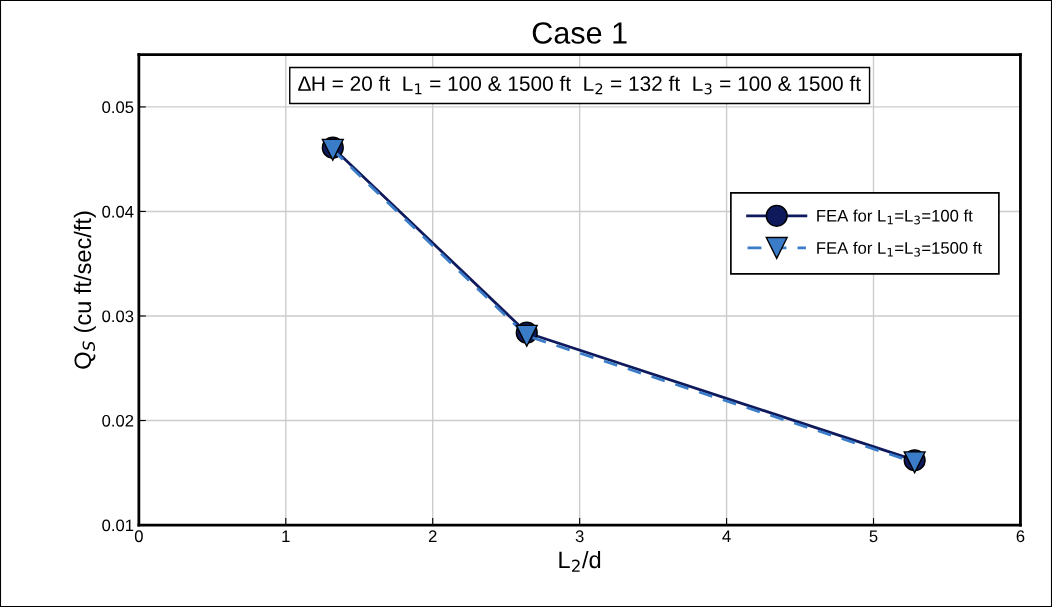  I want to click on annotation: ∆H = 20 ft L$_{1}$ = 100 & 1500 ft L$_{2}$ = 132 ft L$_{3}$ = 100 & 1500 ft, so click(579, 85).